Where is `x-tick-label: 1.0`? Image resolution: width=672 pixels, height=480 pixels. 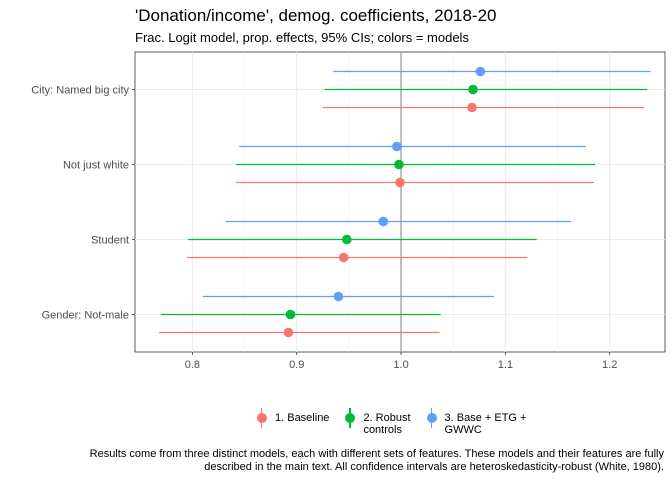
x-tick-label: 1.0 is located at coordinates (400, 365).